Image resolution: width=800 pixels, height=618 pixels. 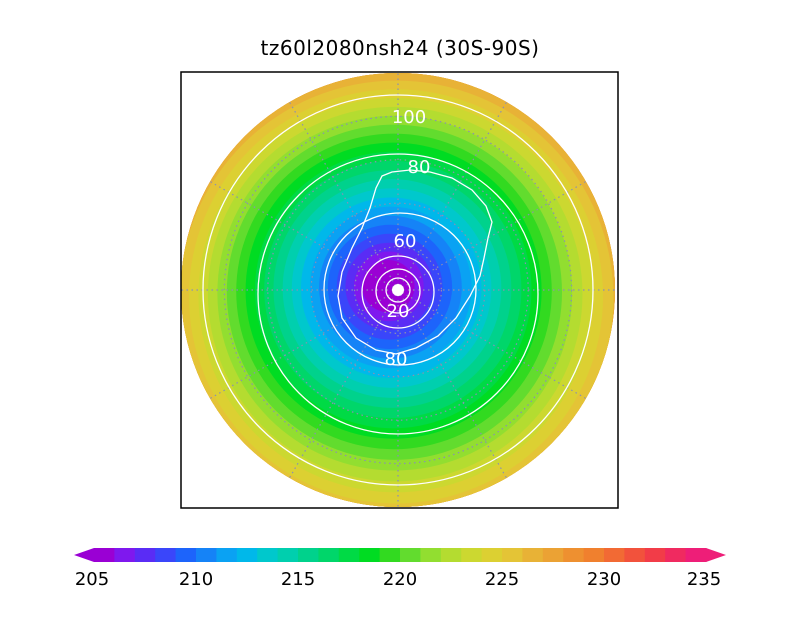 I want to click on colorbar-boxes, so click(x=400, y=555).